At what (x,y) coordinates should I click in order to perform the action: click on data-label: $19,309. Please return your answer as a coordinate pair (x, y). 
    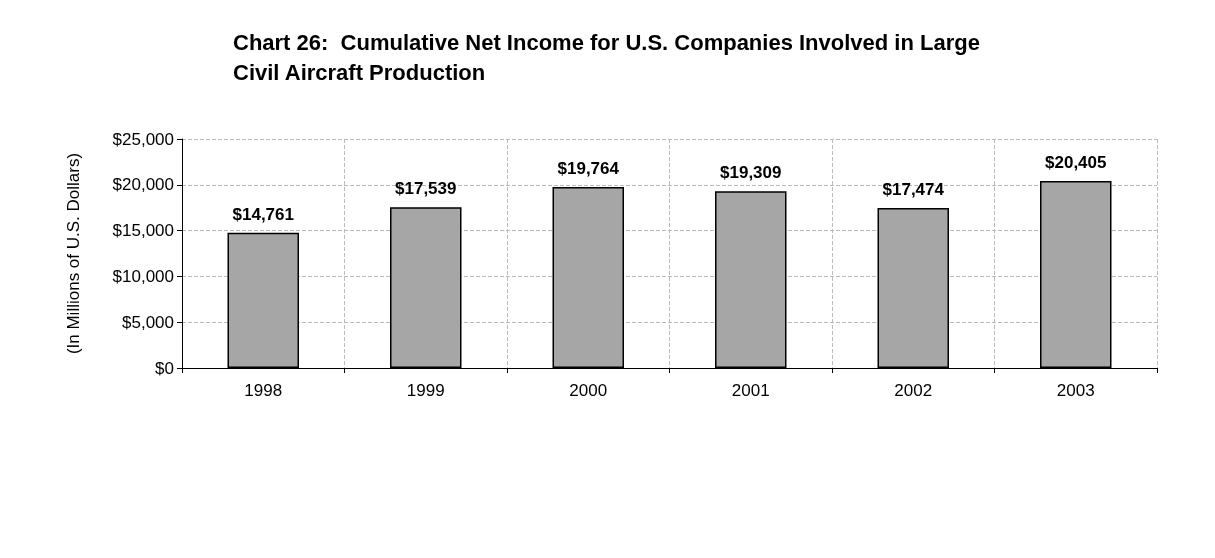
    Looking at the image, I should click on (751, 173).